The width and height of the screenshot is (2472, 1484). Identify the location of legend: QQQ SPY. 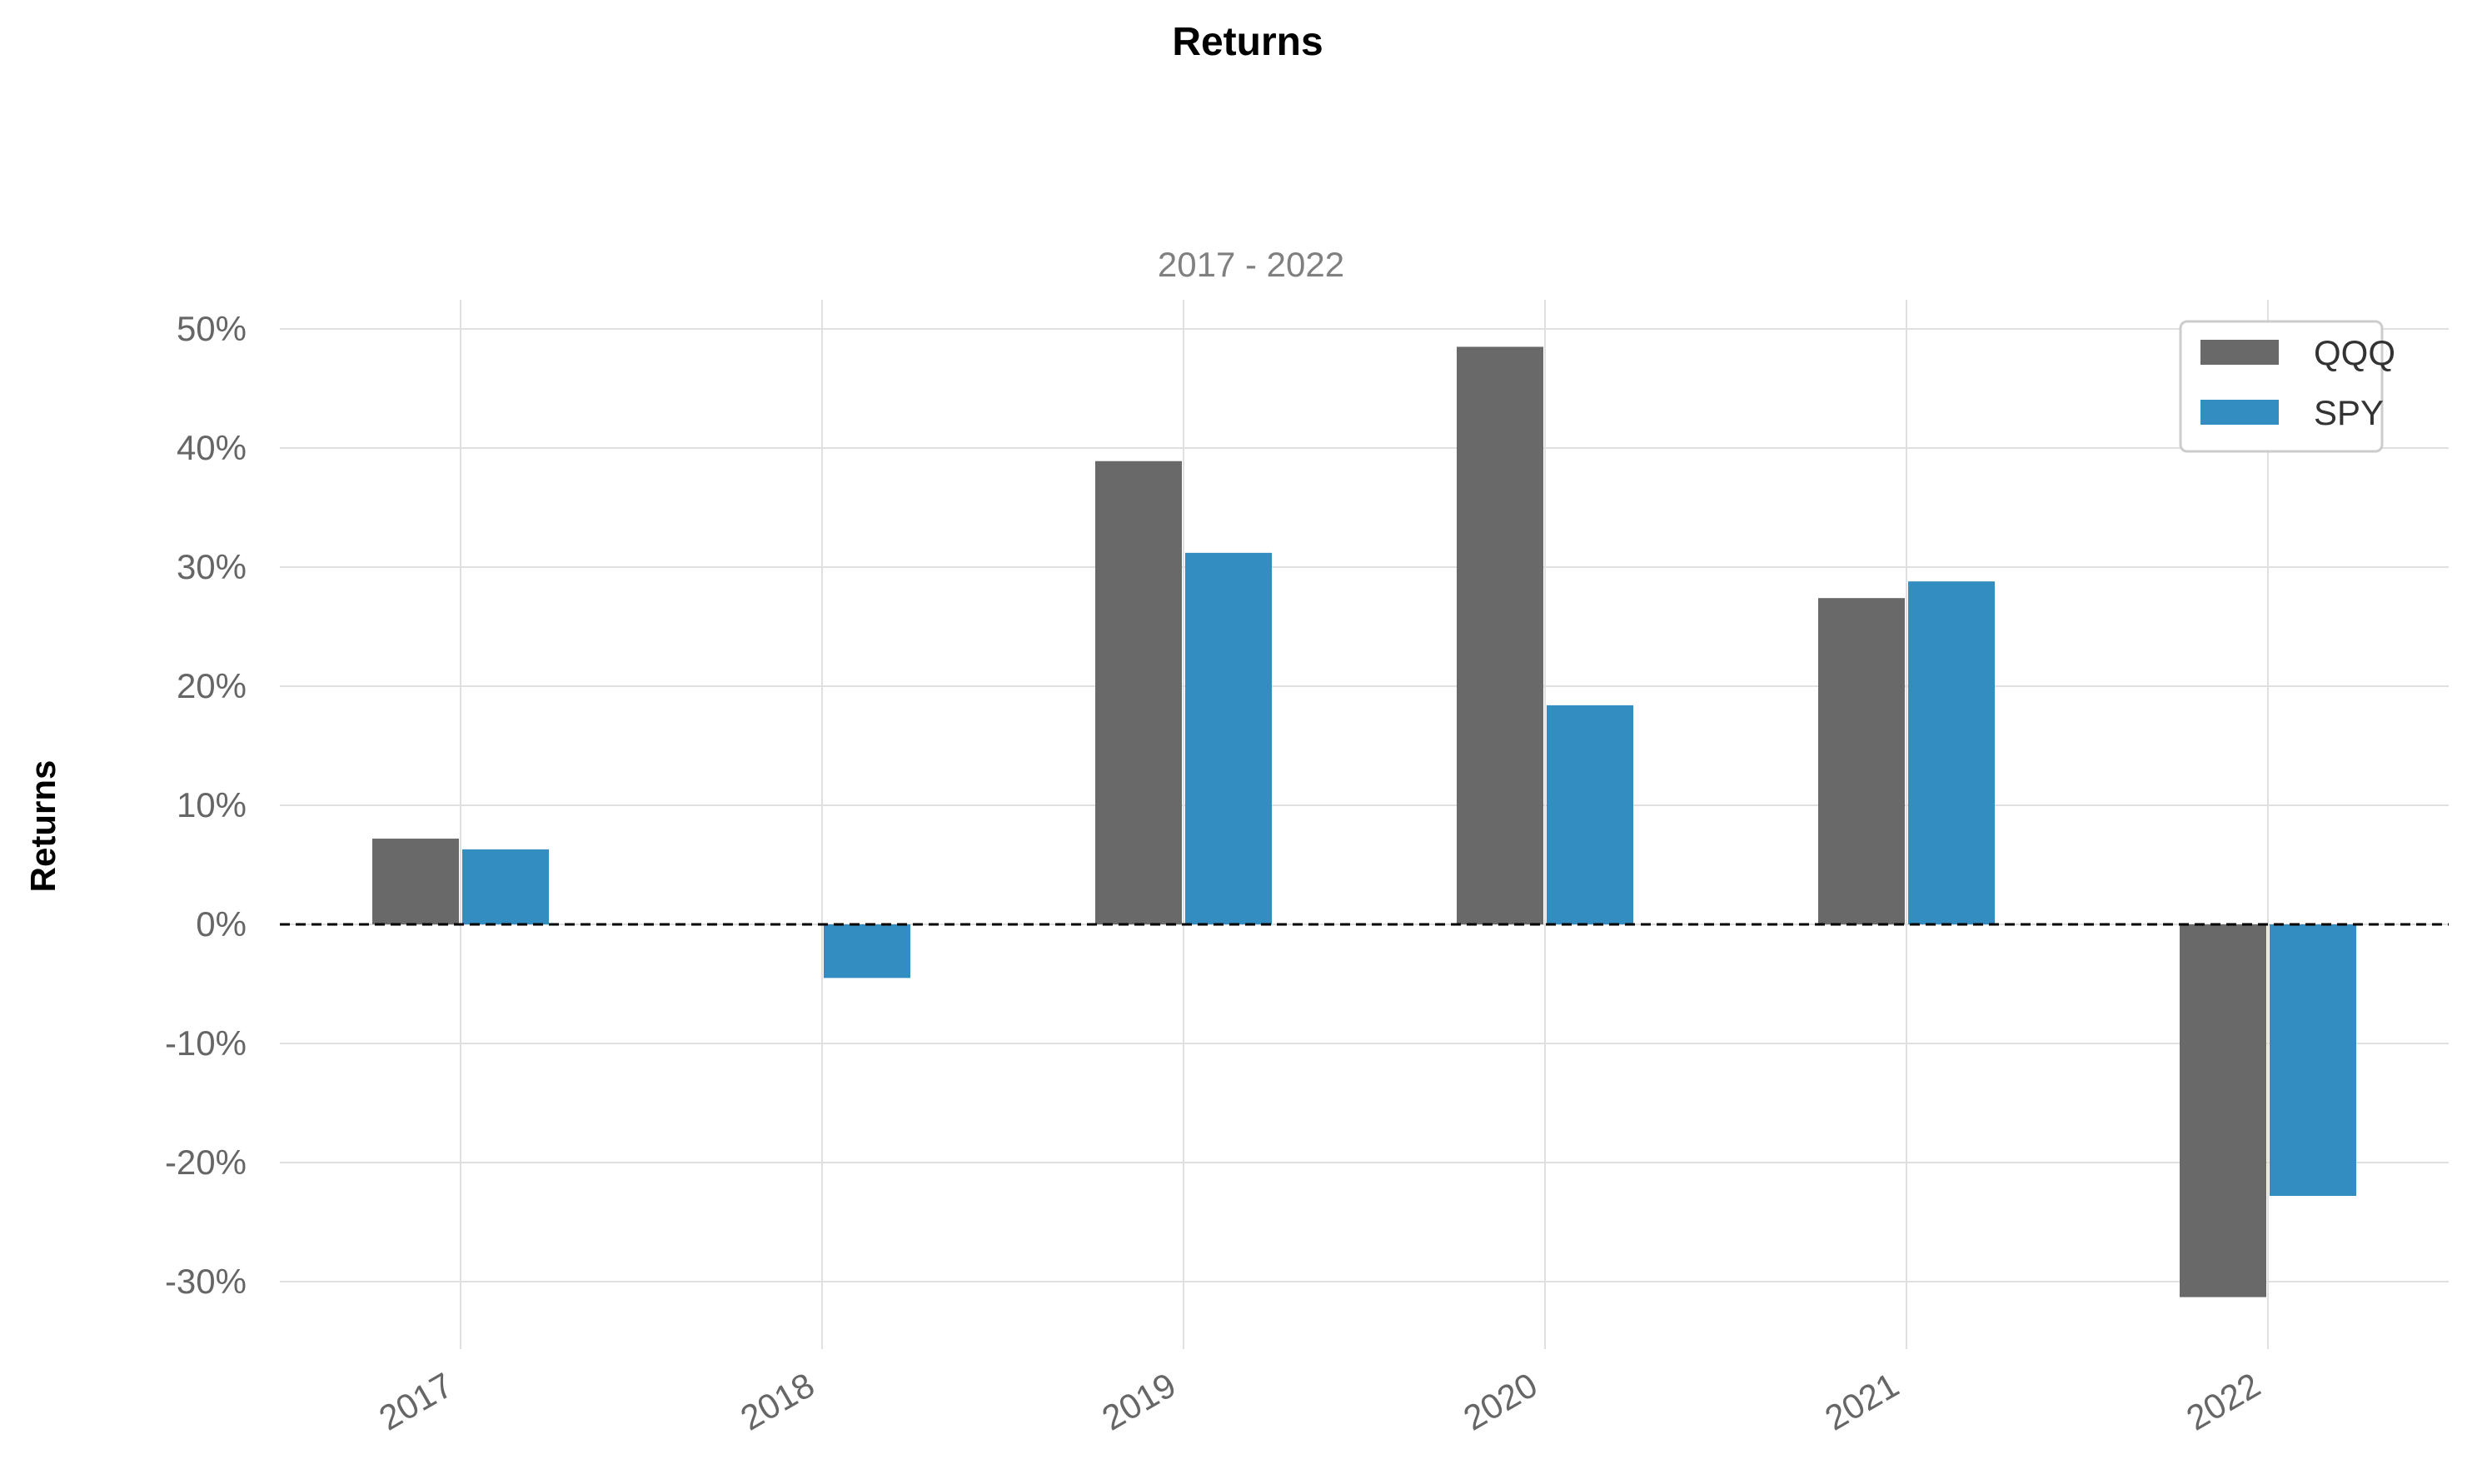
(2287, 386).